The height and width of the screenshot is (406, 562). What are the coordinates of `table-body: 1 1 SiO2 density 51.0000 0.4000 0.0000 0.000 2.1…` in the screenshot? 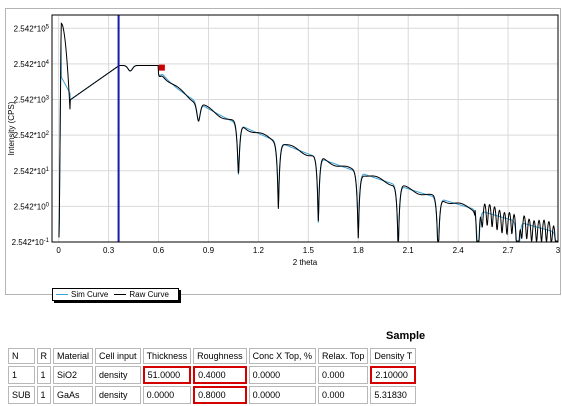 It's located at (212, 385).